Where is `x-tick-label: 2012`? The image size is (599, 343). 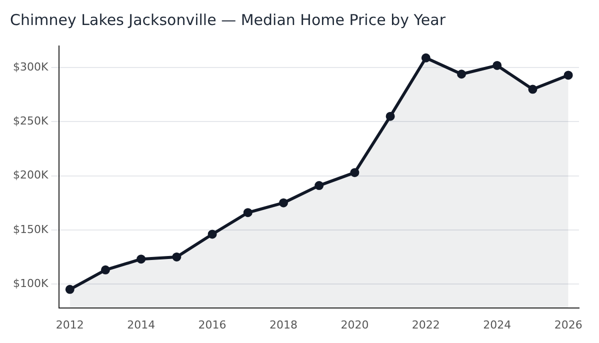 x-tick-label: 2012 is located at coordinates (70, 325).